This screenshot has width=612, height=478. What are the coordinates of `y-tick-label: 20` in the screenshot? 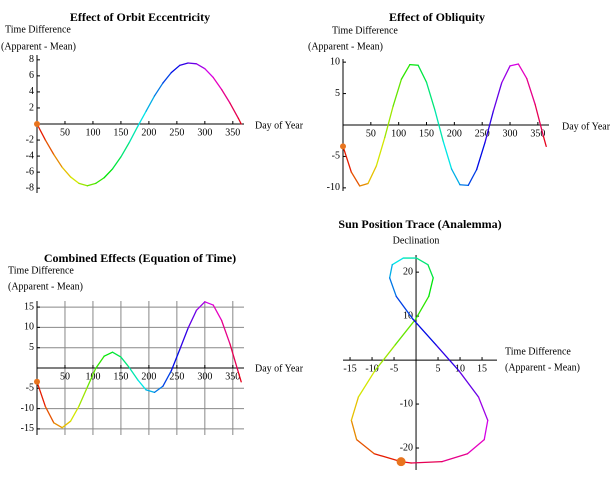 It's located at (408, 271).